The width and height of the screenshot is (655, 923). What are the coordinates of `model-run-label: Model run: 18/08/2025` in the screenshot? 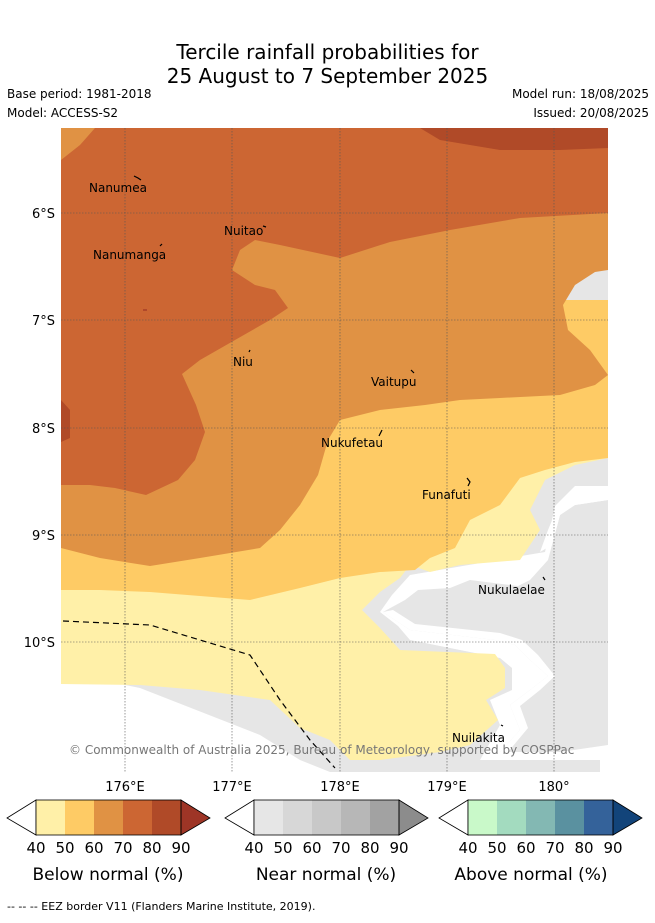 It's located at (580, 94).